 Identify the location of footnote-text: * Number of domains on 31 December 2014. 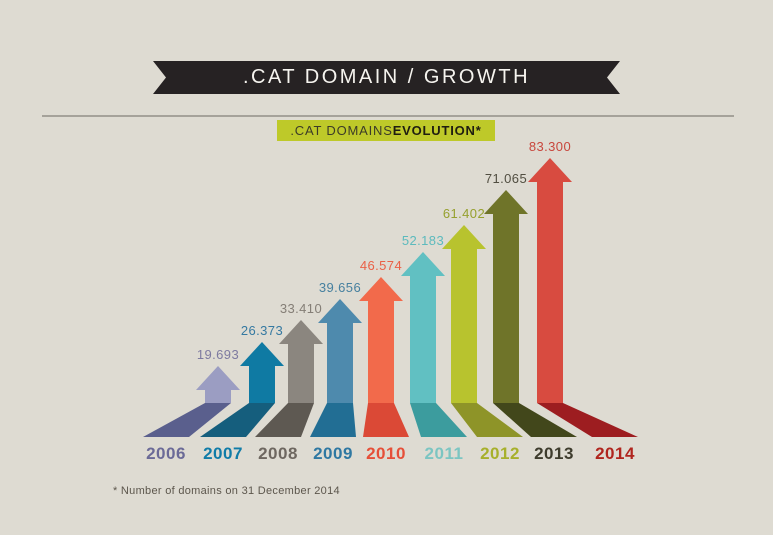
(226, 491).